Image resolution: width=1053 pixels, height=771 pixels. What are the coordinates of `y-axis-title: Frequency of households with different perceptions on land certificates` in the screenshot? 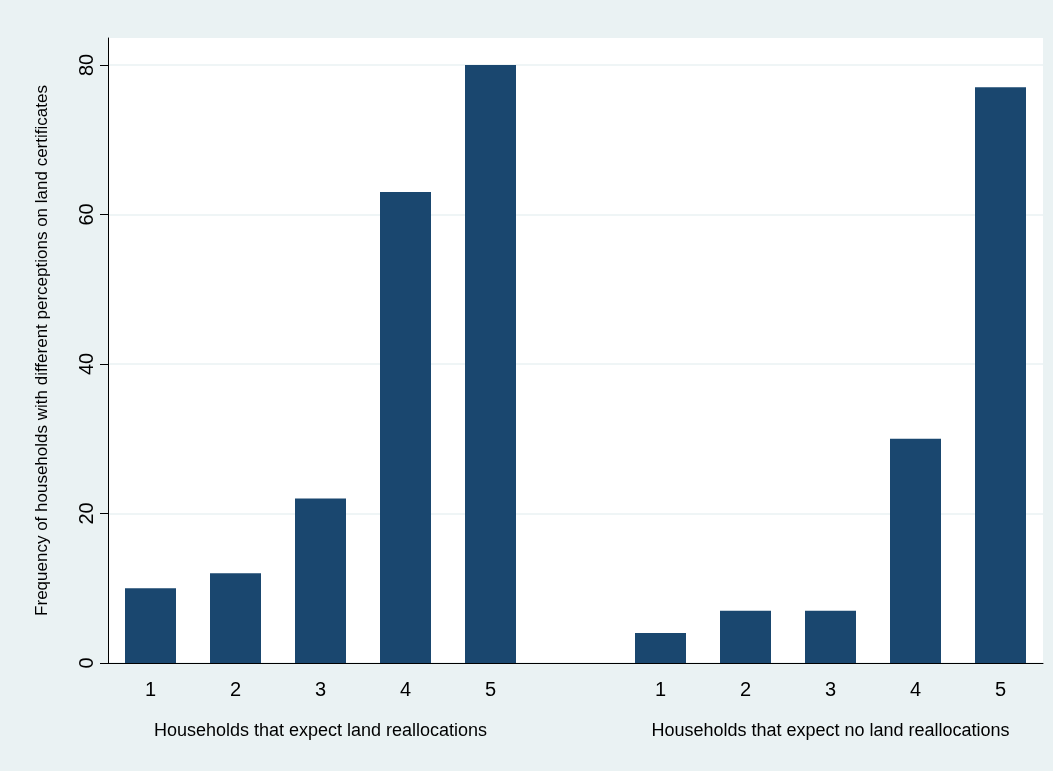 It's located at (41, 350).